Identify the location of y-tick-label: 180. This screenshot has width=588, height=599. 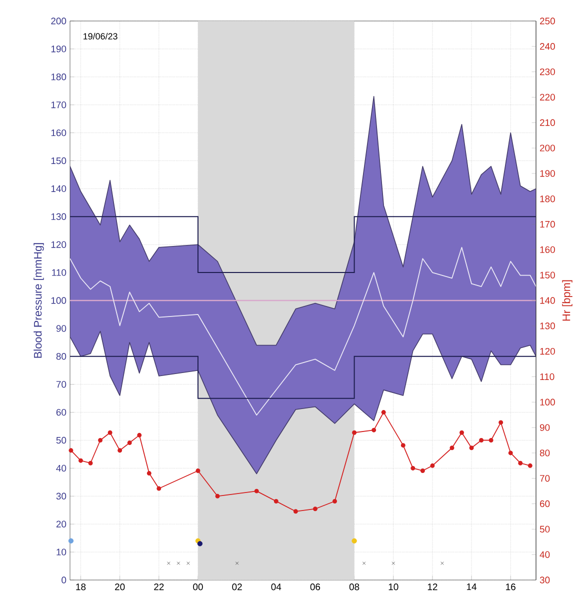
(58, 77).